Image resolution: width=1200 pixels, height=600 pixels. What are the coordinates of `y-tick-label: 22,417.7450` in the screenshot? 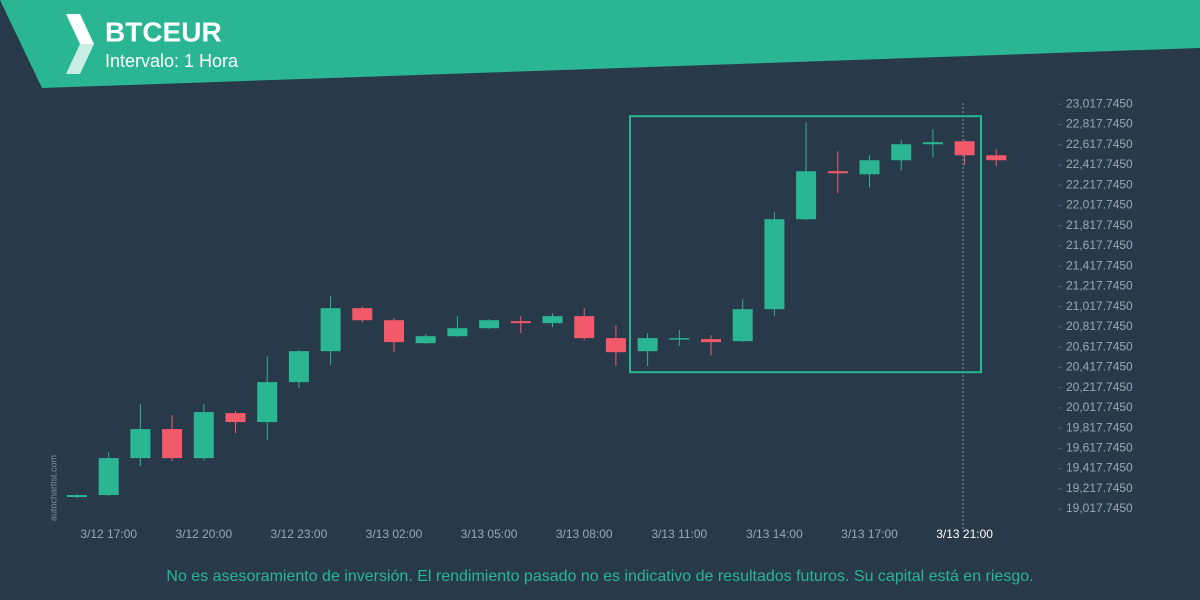 It's located at (1099, 164).